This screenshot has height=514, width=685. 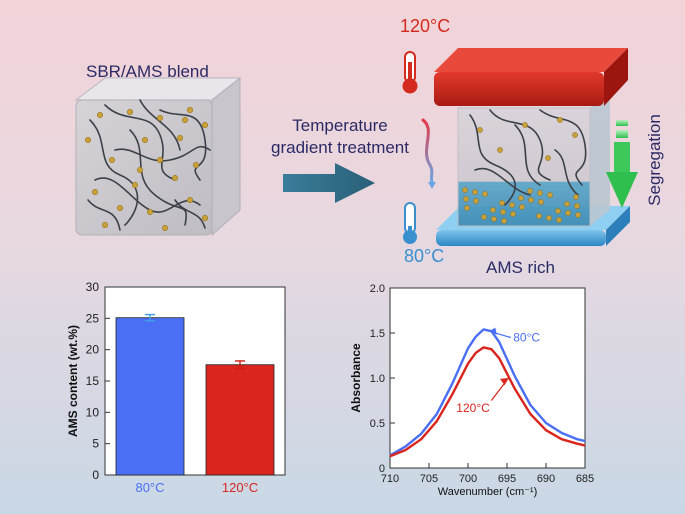 I want to click on cold-temp-label: 80°C, so click(x=424, y=256).